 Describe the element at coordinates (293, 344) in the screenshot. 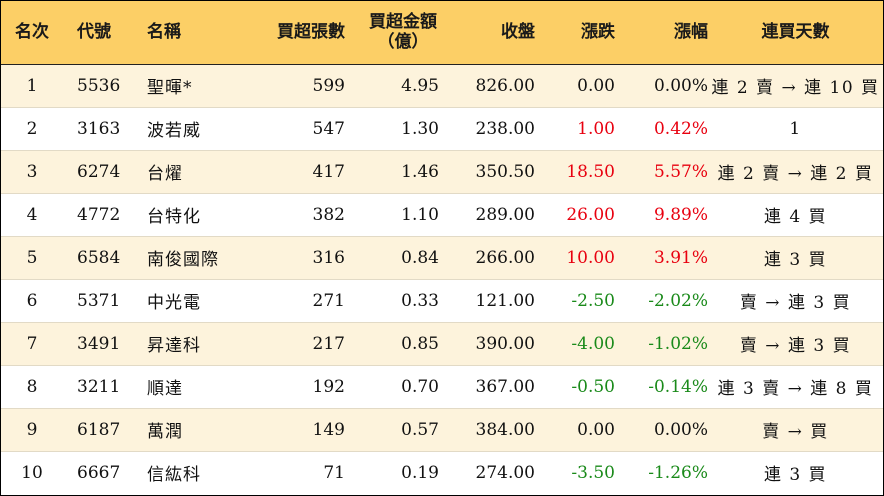

I see `cell-net-buy-lots: 217` at that location.